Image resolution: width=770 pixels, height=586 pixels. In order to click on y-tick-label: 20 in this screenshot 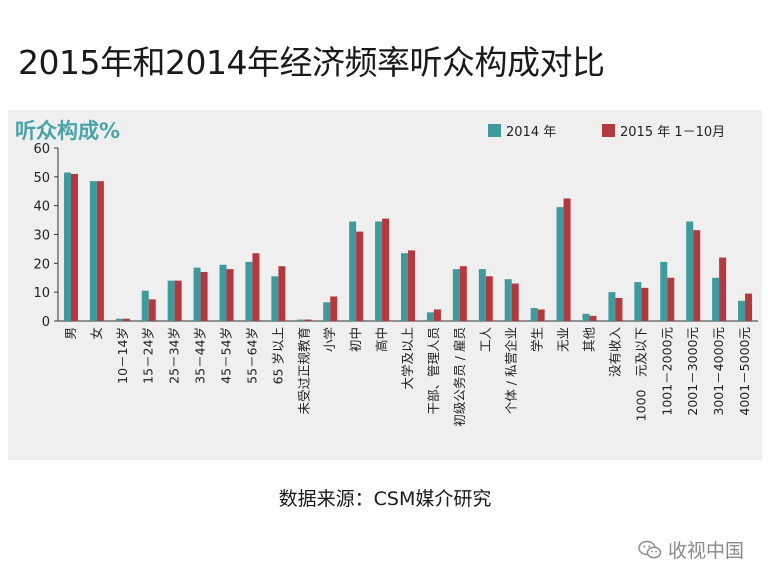, I will do `click(41, 264)`.